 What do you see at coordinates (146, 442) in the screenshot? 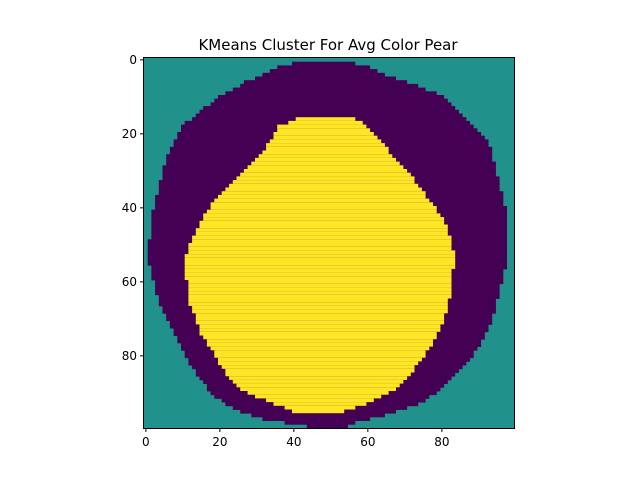
I see `x-tick-label: 0` at bounding box center [146, 442].